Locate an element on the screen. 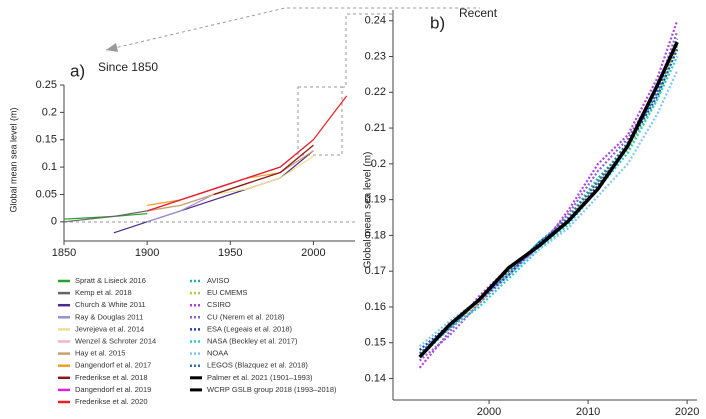 The height and width of the screenshot is (419, 706). x-tick-label: 2010 is located at coordinates (588, 412).